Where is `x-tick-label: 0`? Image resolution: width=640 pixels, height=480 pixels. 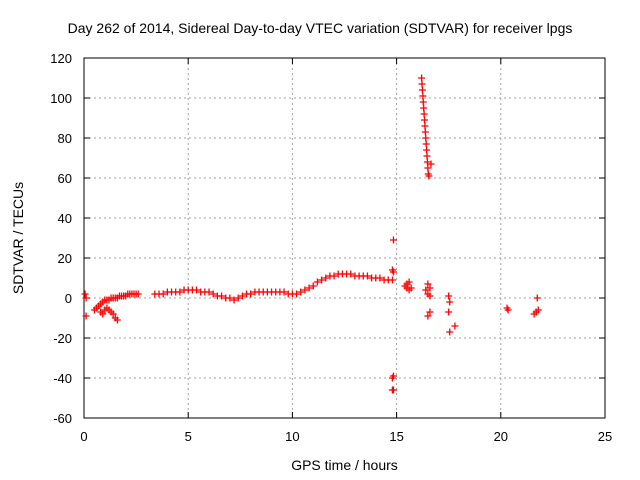
x-tick-label: 0 is located at coordinates (83, 436).